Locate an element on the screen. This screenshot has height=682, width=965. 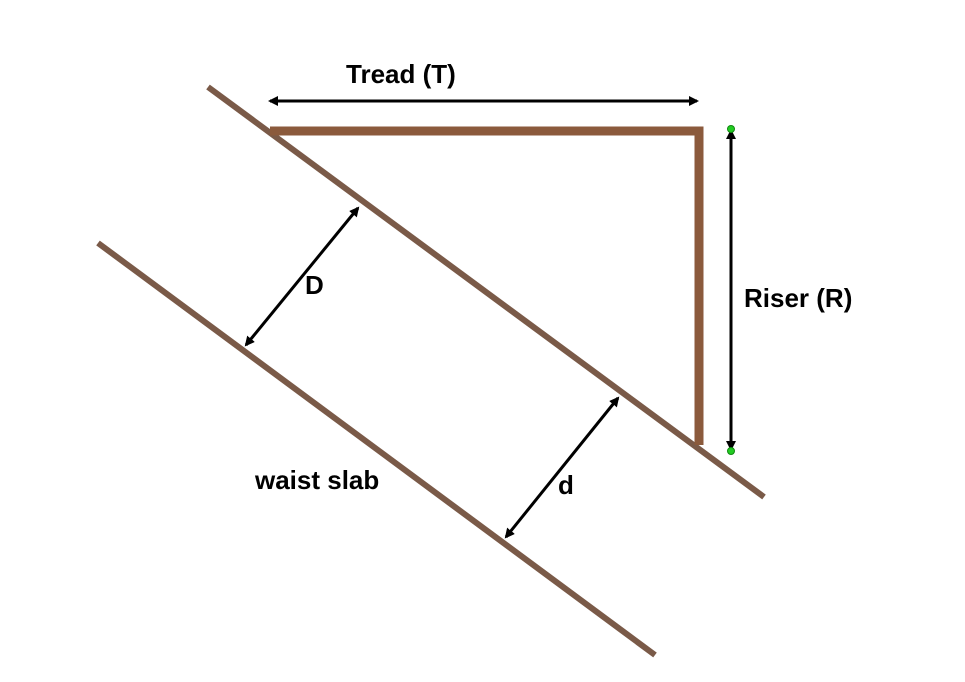
tread-label: Tread (T) is located at coordinates (401, 74).